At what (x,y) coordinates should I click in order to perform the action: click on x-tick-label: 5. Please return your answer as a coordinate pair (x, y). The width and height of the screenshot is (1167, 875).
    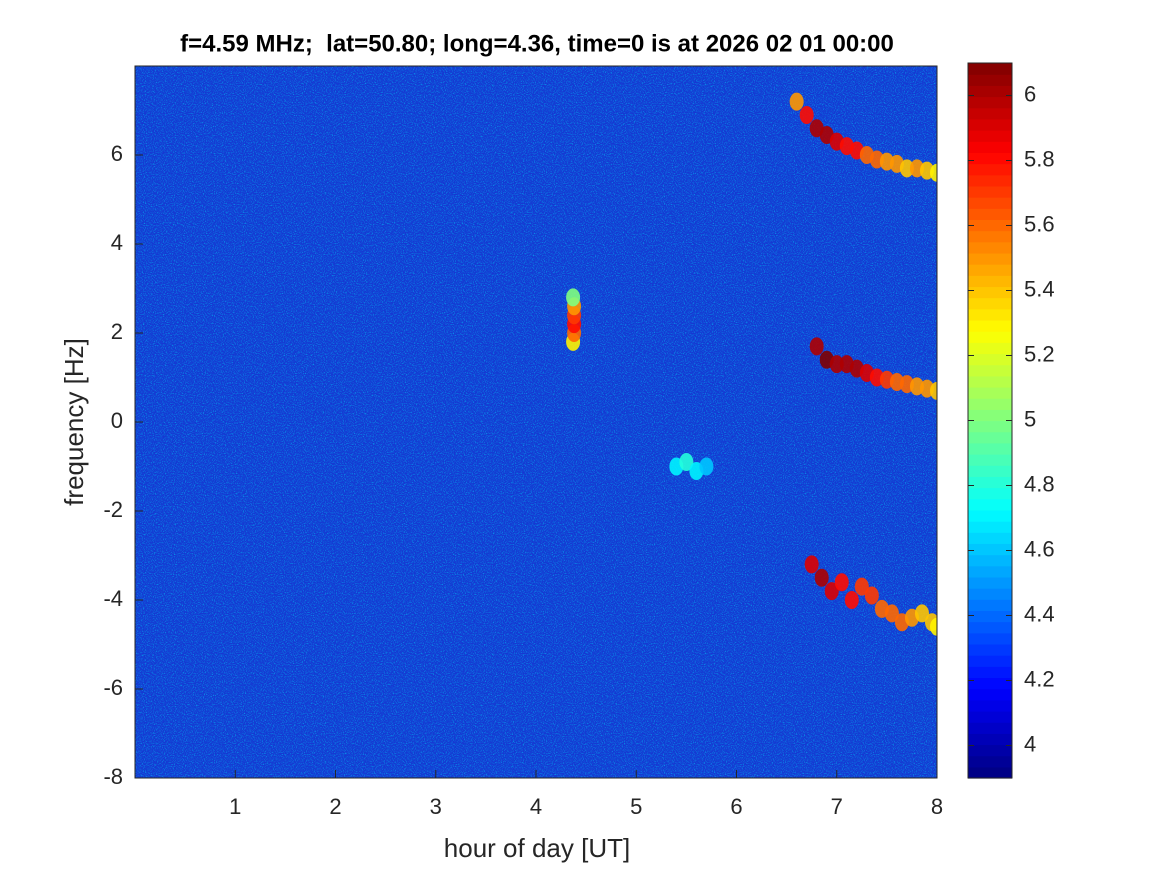
    Looking at the image, I should click on (636, 806).